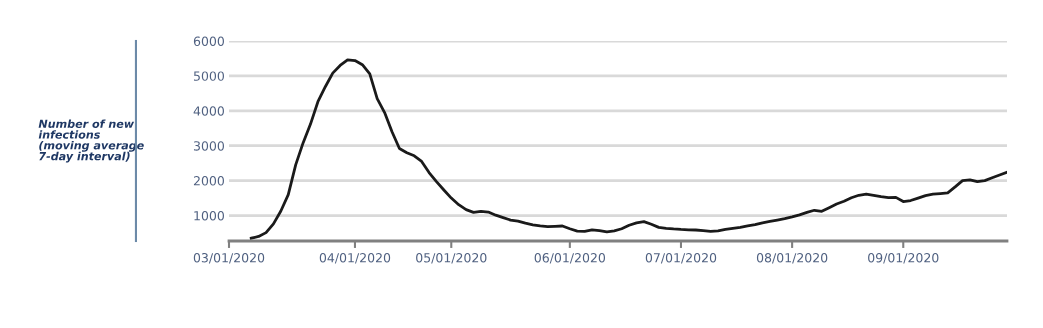 Image resolution: width=1043 pixels, height=328 pixels. What do you see at coordinates (681, 258) in the screenshot?
I see `x-tick-label: 07/01/2020` at bounding box center [681, 258].